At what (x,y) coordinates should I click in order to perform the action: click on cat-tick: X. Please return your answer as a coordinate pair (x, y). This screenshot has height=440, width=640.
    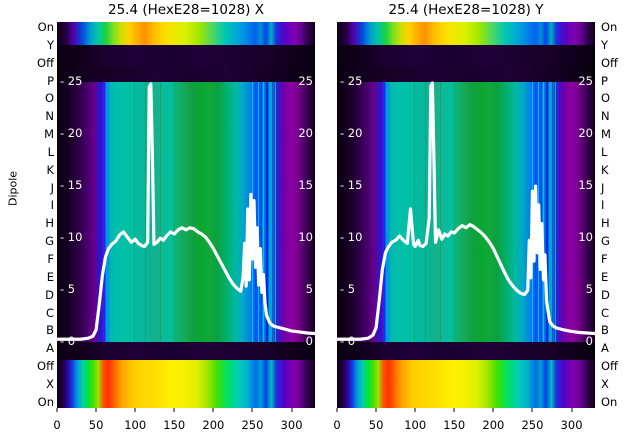
    Looking at the image, I should click on (605, 383).